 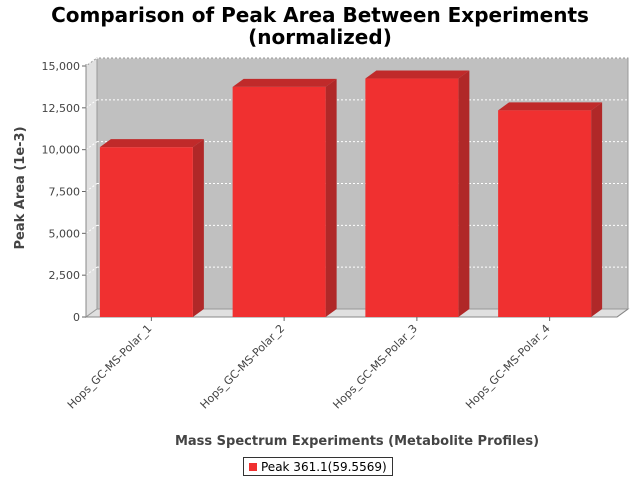 I want to click on legend-label: Peak 361.1(59.5569), so click(x=324, y=466).